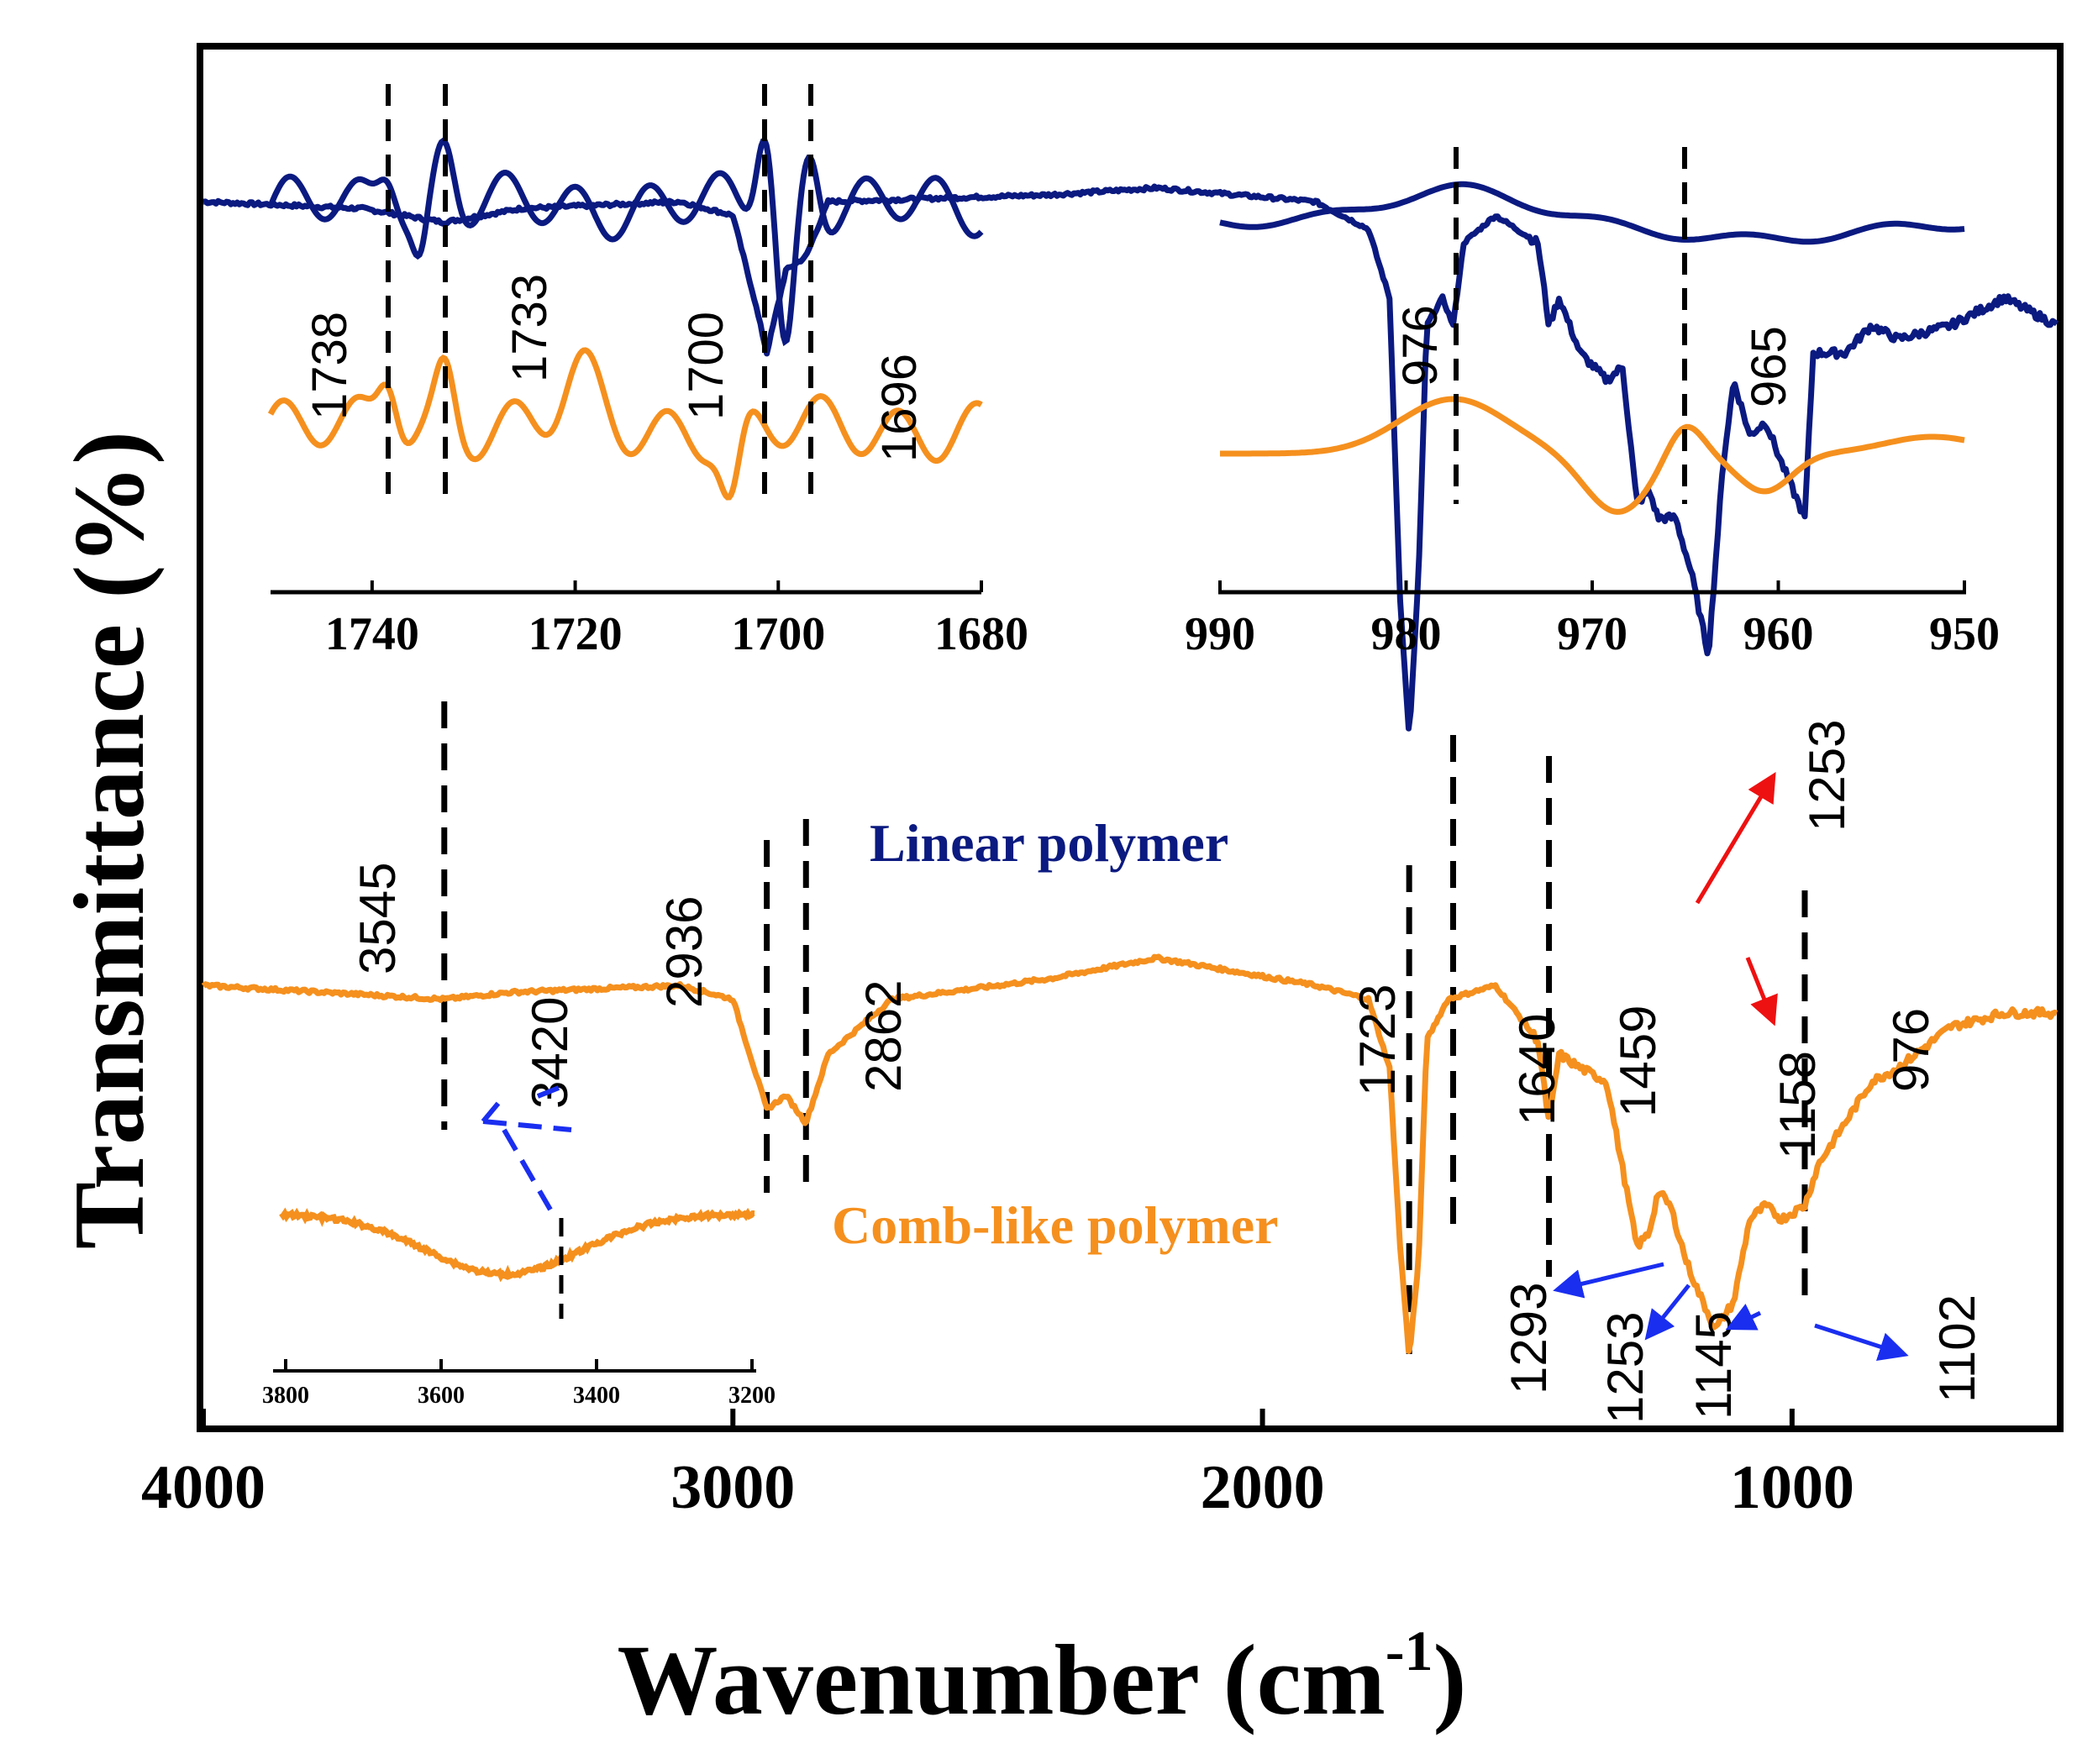  I want to click on inset-label-1733: 1733, so click(530, 328).